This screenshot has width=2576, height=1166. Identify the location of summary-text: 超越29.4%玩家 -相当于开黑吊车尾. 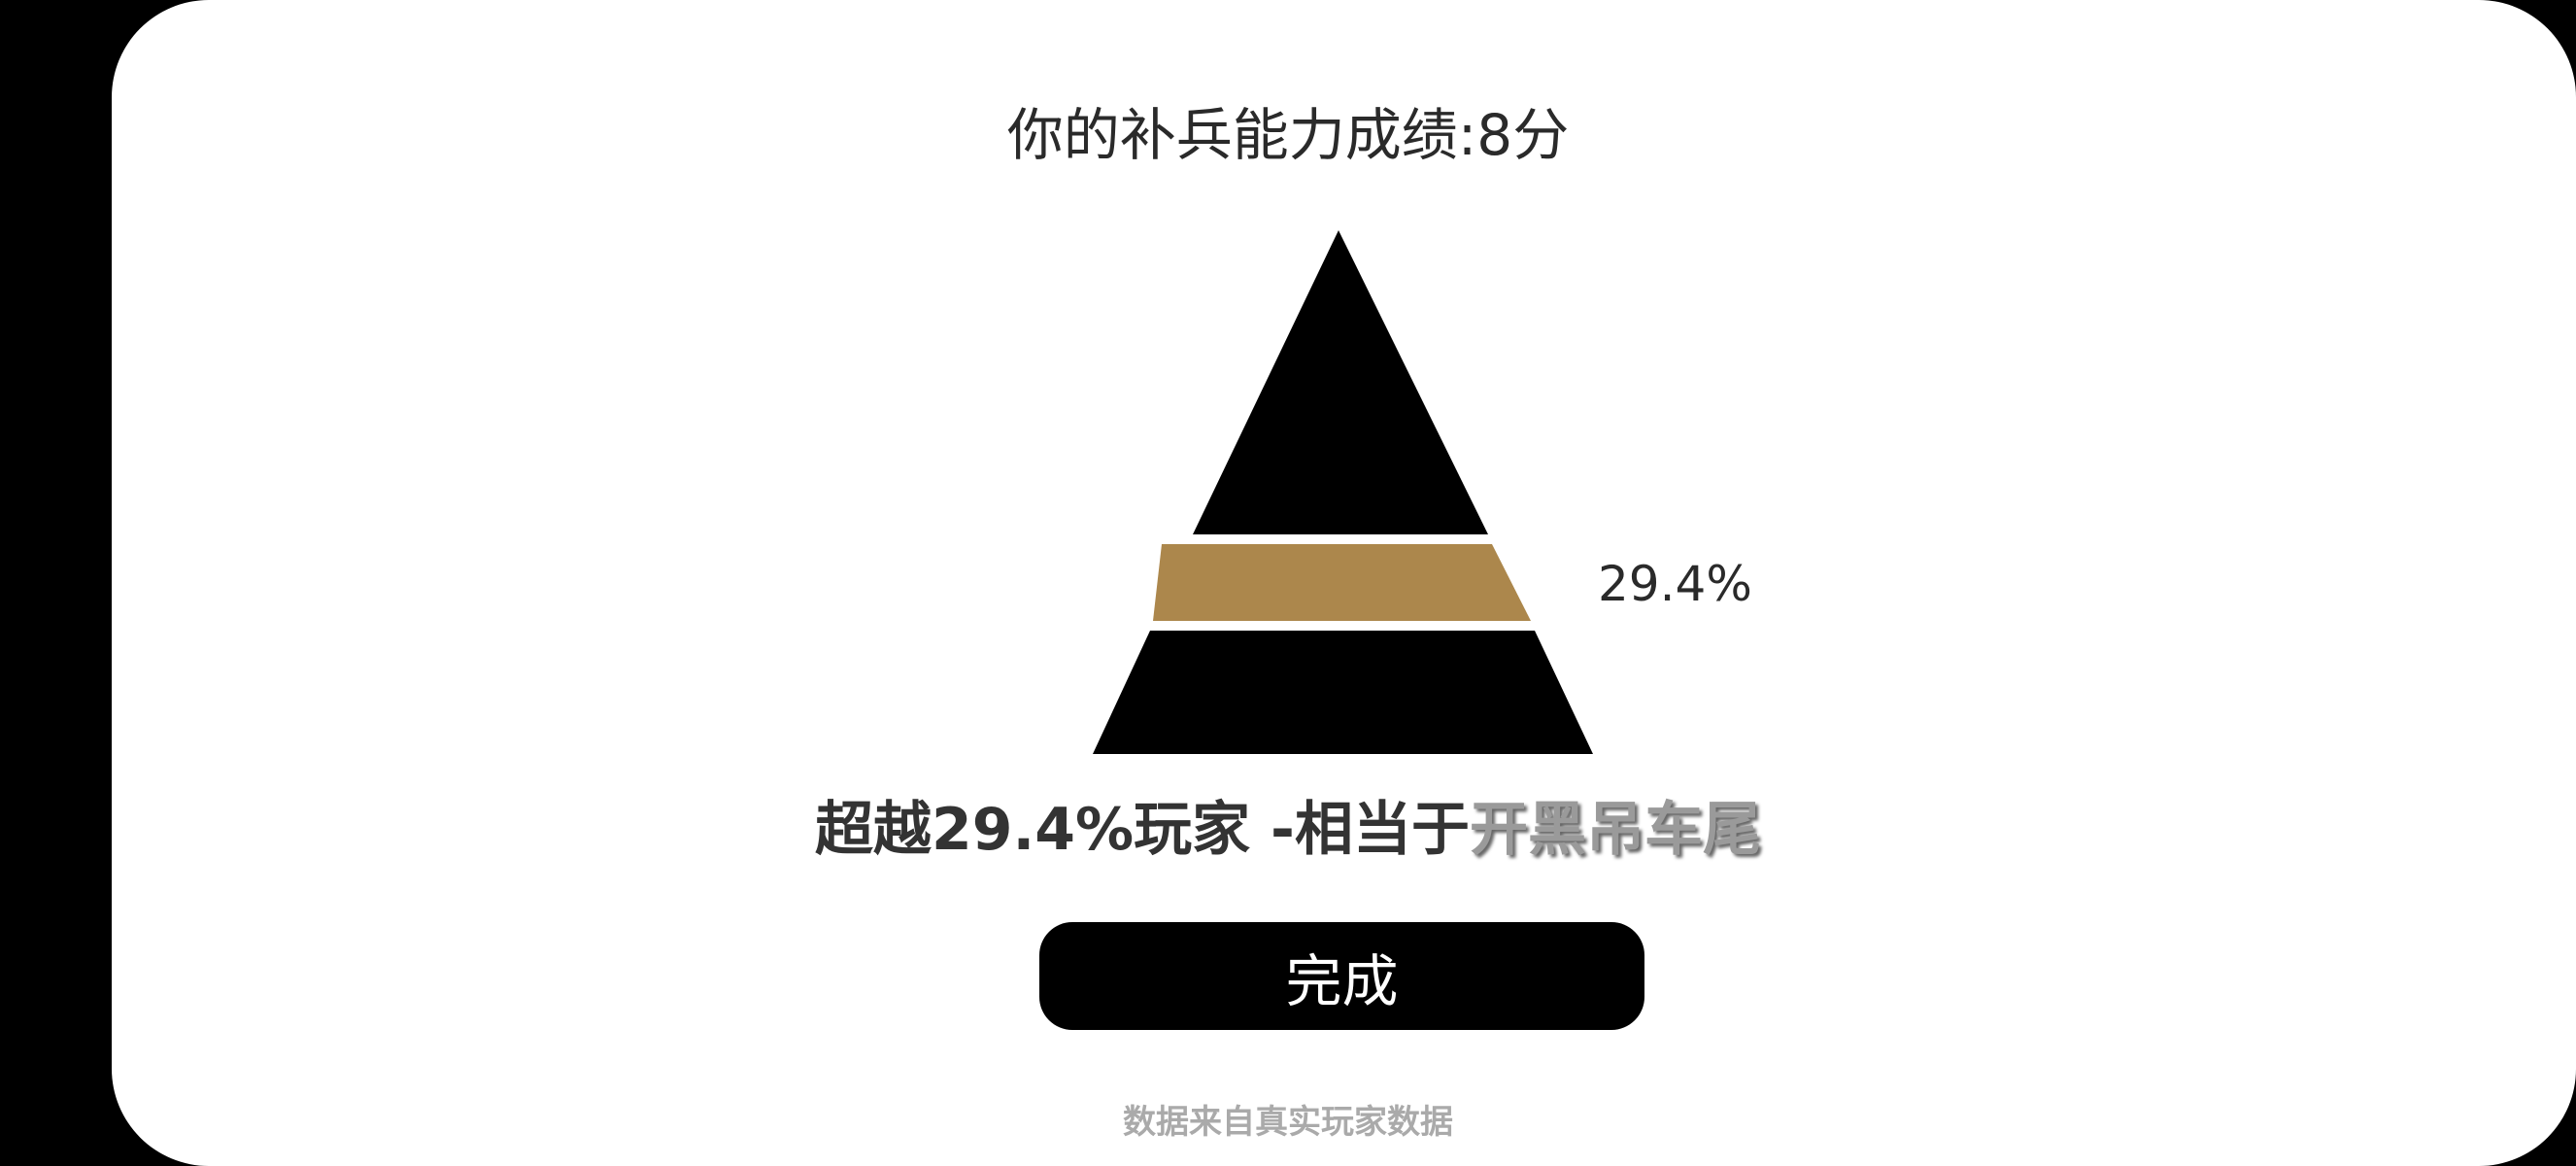
(1288, 824).